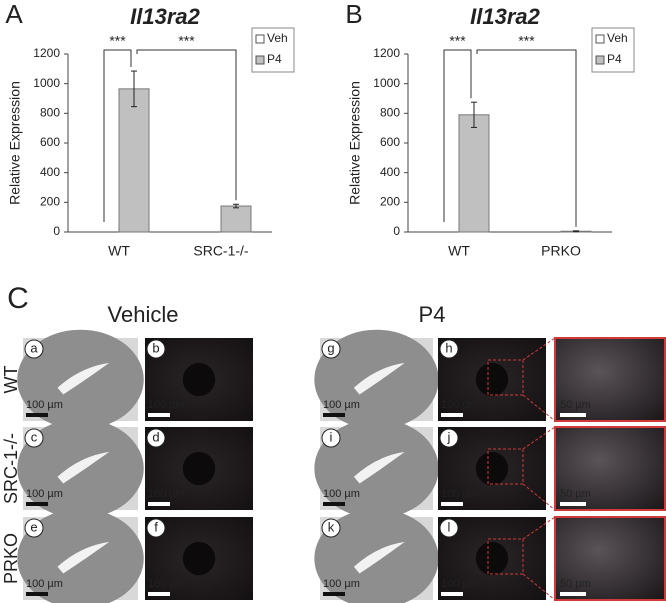 The height and width of the screenshot is (603, 666). I want to click on panel-letter: i, so click(331, 436).